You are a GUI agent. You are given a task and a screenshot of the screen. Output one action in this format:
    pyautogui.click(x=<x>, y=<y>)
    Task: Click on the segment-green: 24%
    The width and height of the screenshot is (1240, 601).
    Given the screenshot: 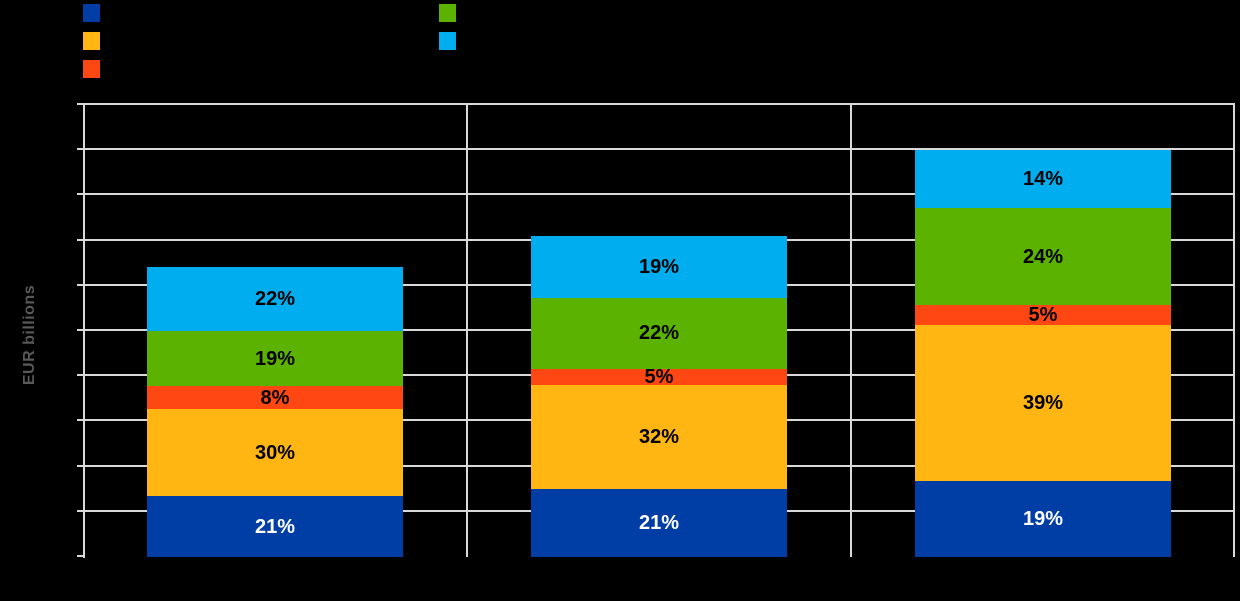 What is the action you would take?
    pyautogui.click(x=1043, y=257)
    